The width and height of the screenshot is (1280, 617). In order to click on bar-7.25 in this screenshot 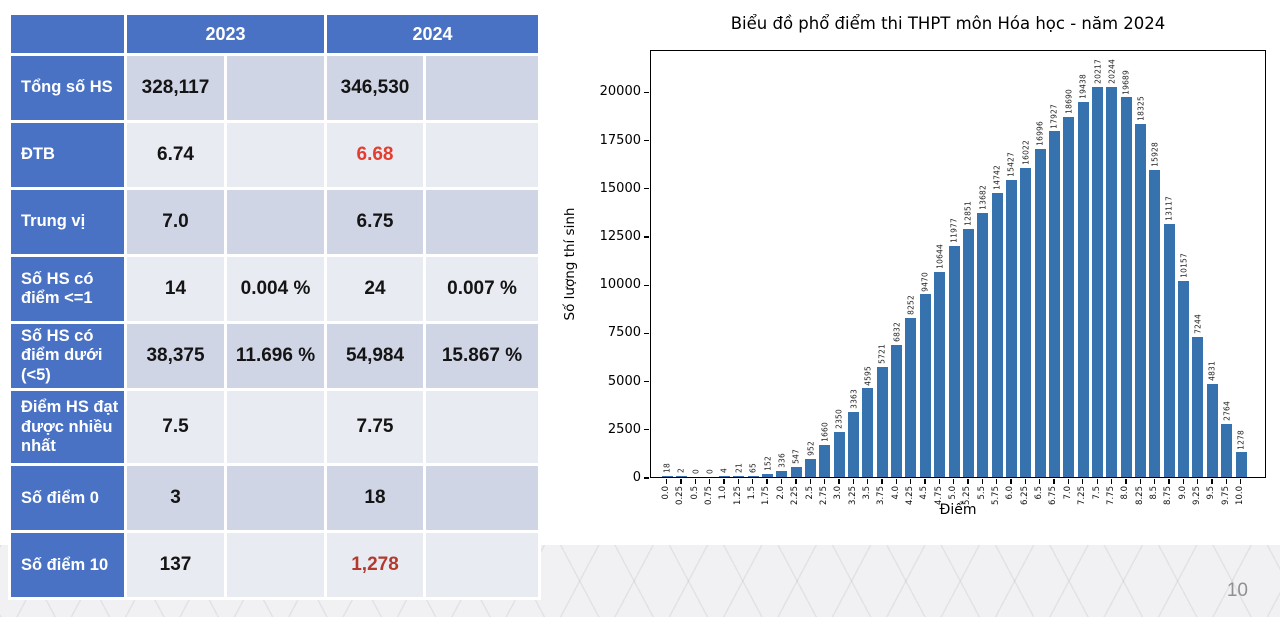, I will do `click(1083, 289)`.